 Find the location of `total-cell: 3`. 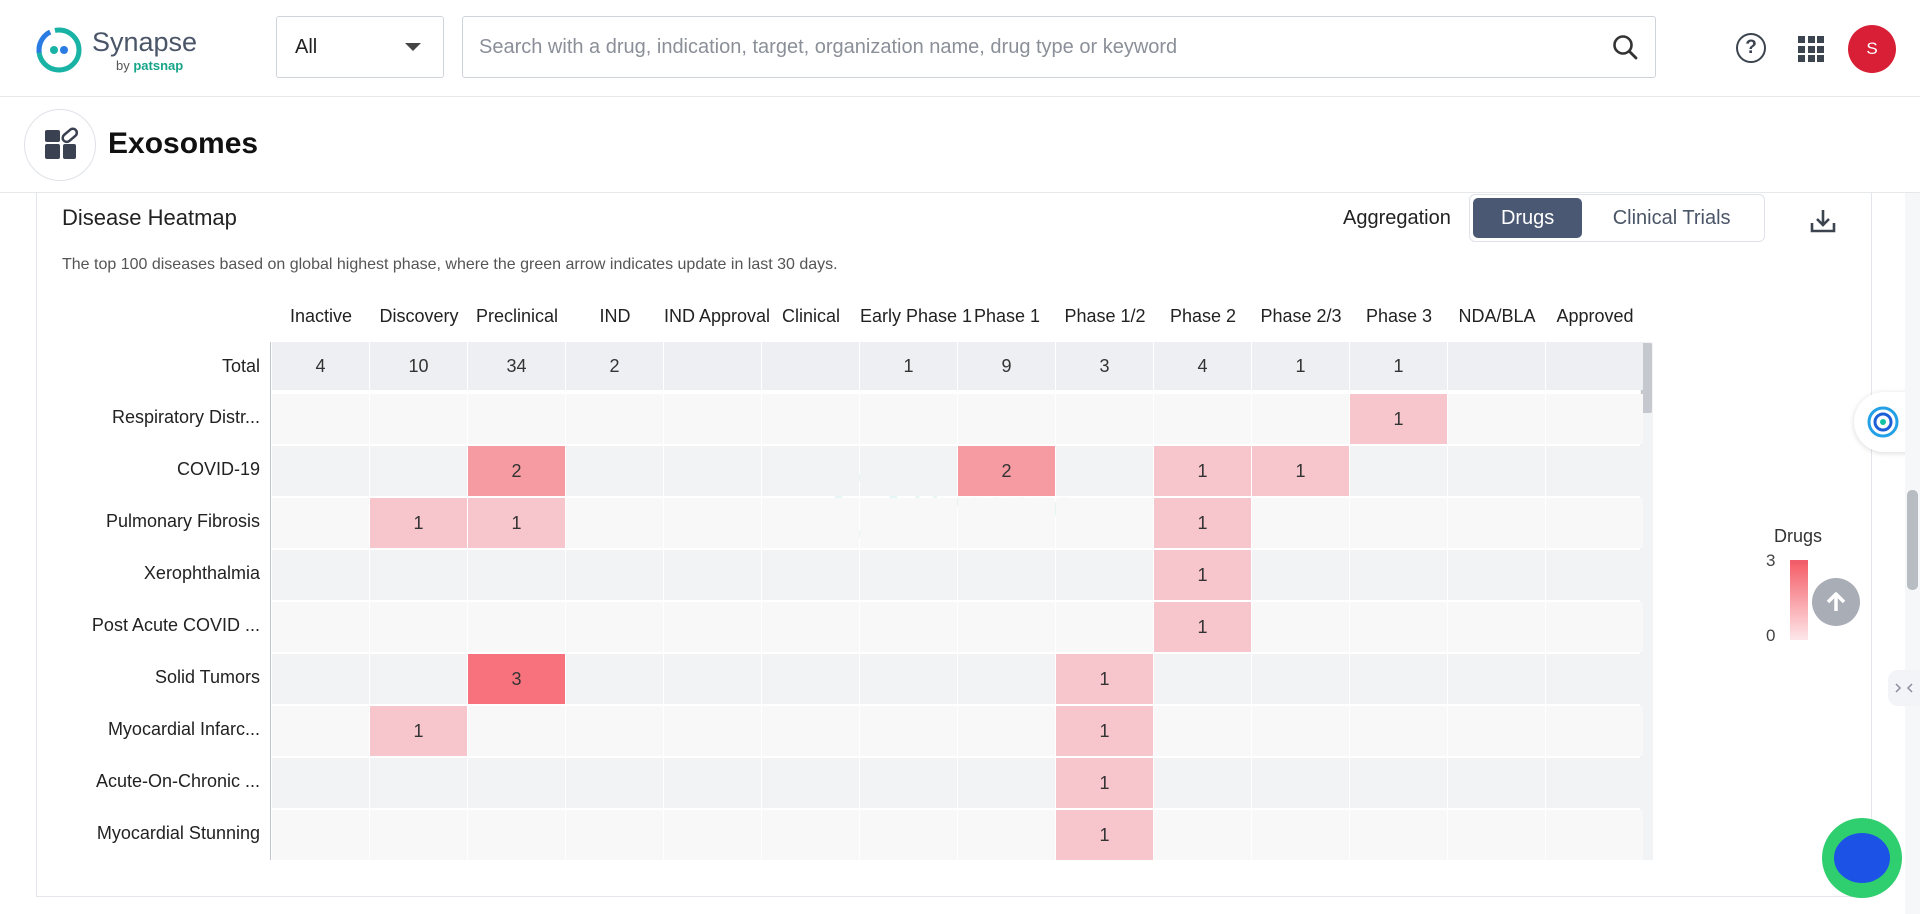

total-cell: 3 is located at coordinates (1104, 366).